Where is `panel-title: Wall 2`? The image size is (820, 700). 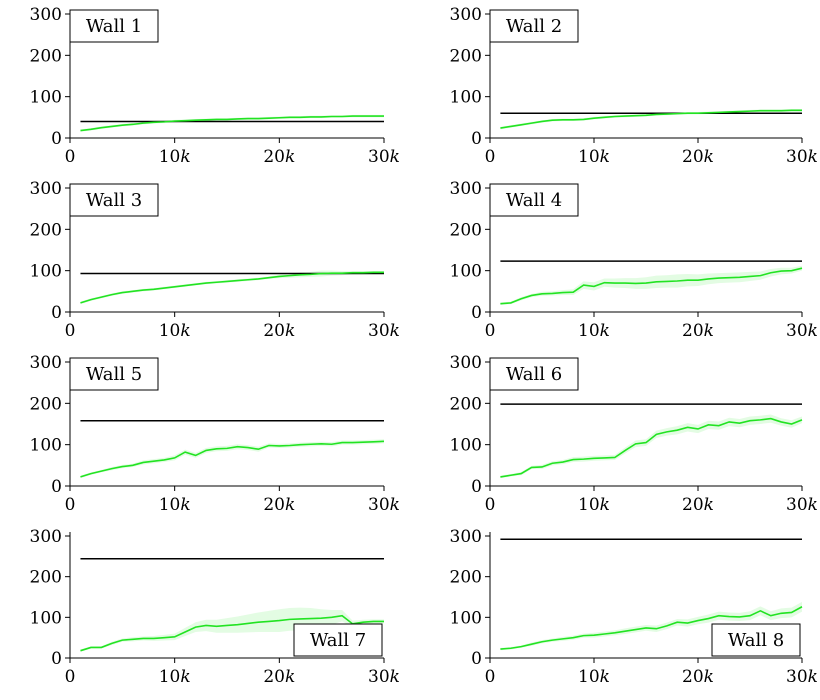 panel-title: Wall 2 is located at coordinates (534, 26).